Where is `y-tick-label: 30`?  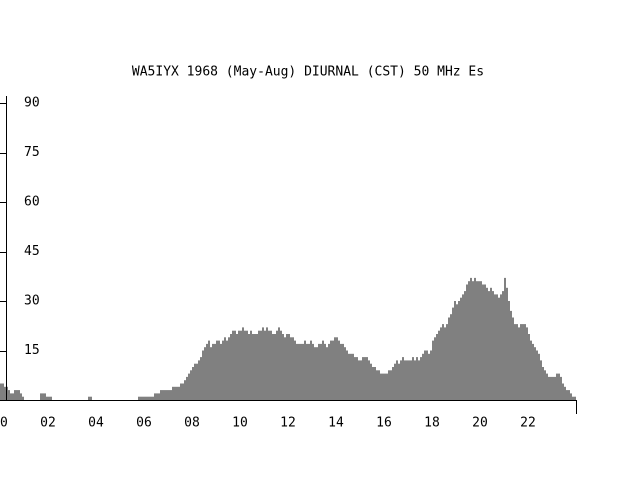 y-tick-label: 30 is located at coordinates (32, 301).